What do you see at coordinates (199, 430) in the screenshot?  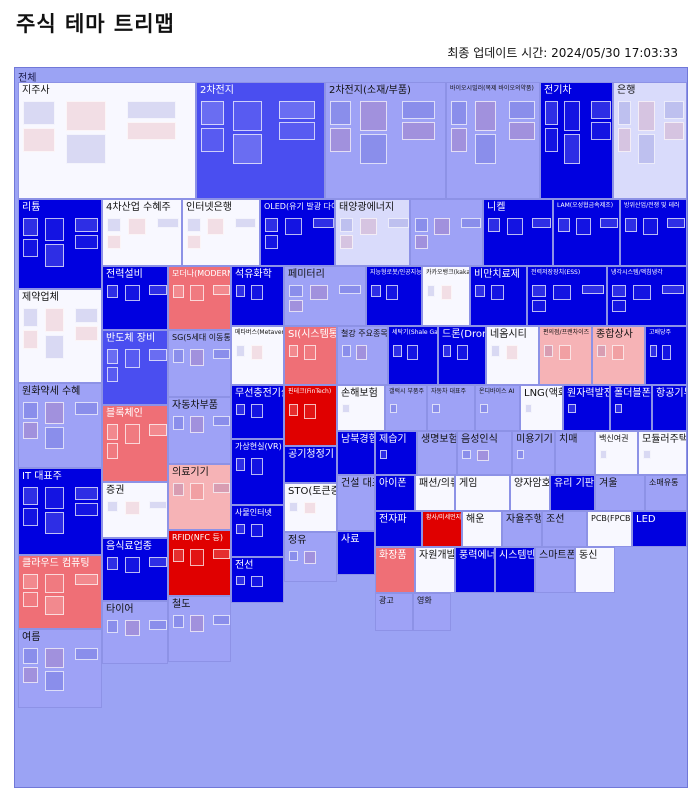 I see `treemap-tile: 자동차부품` at bounding box center [199, 430].